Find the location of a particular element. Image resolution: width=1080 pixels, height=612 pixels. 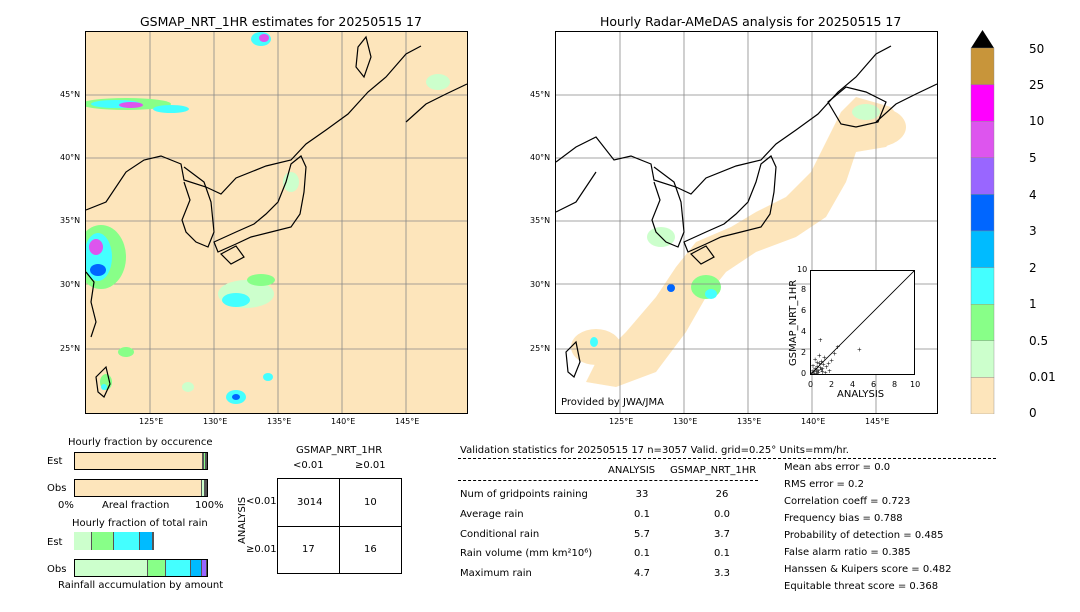

left-map-title: GSMAP_NRT_1HR estimates for 20250515 17 is located at coordinates (281, 21).